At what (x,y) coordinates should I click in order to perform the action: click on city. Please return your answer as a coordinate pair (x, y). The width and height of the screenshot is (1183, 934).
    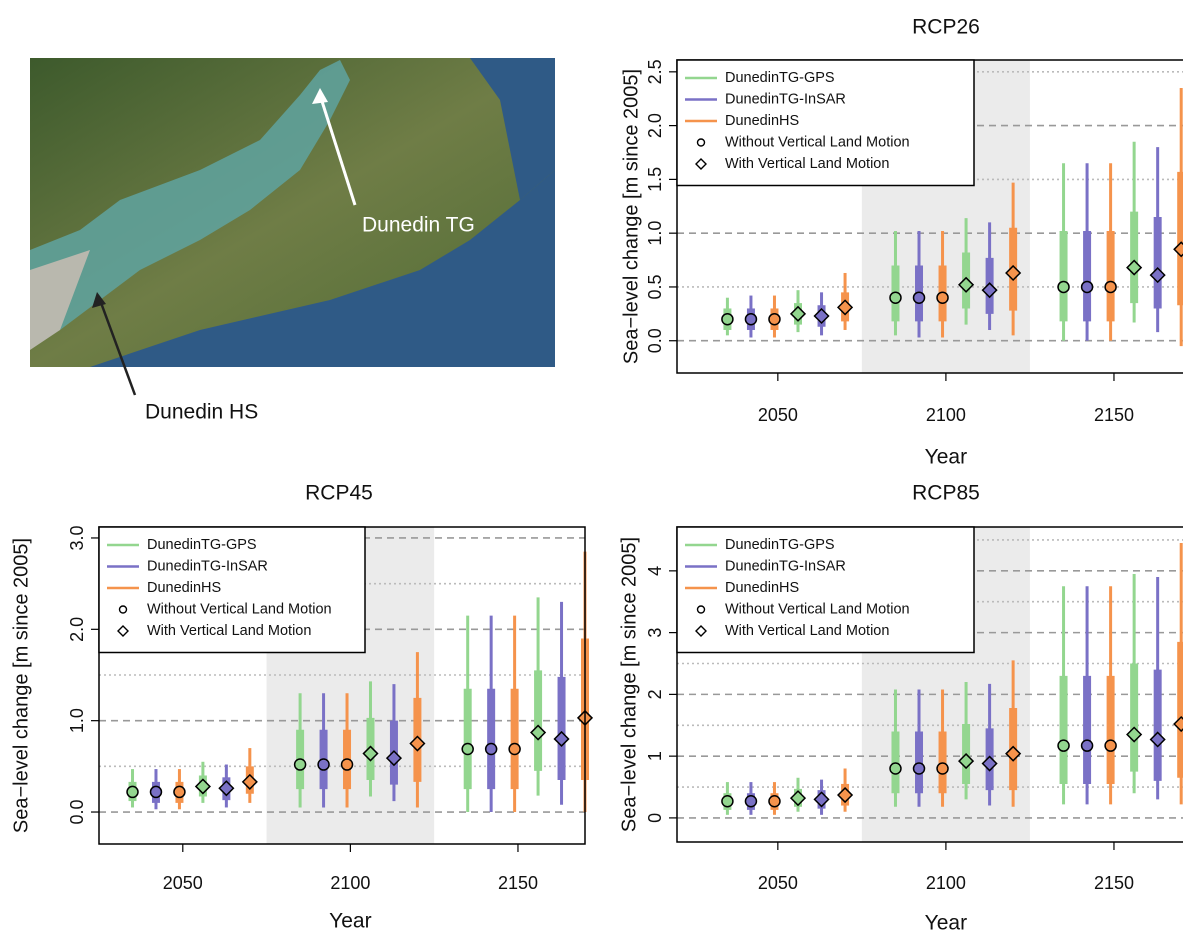
    Looking at the image, I should click on (60, 300).